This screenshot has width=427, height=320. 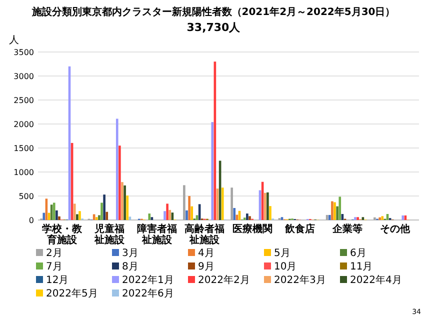 What do you see at coordinates (396, 229) in the screenshot?
I see `x-tick-label: その他` at bounding box center [396, 229].